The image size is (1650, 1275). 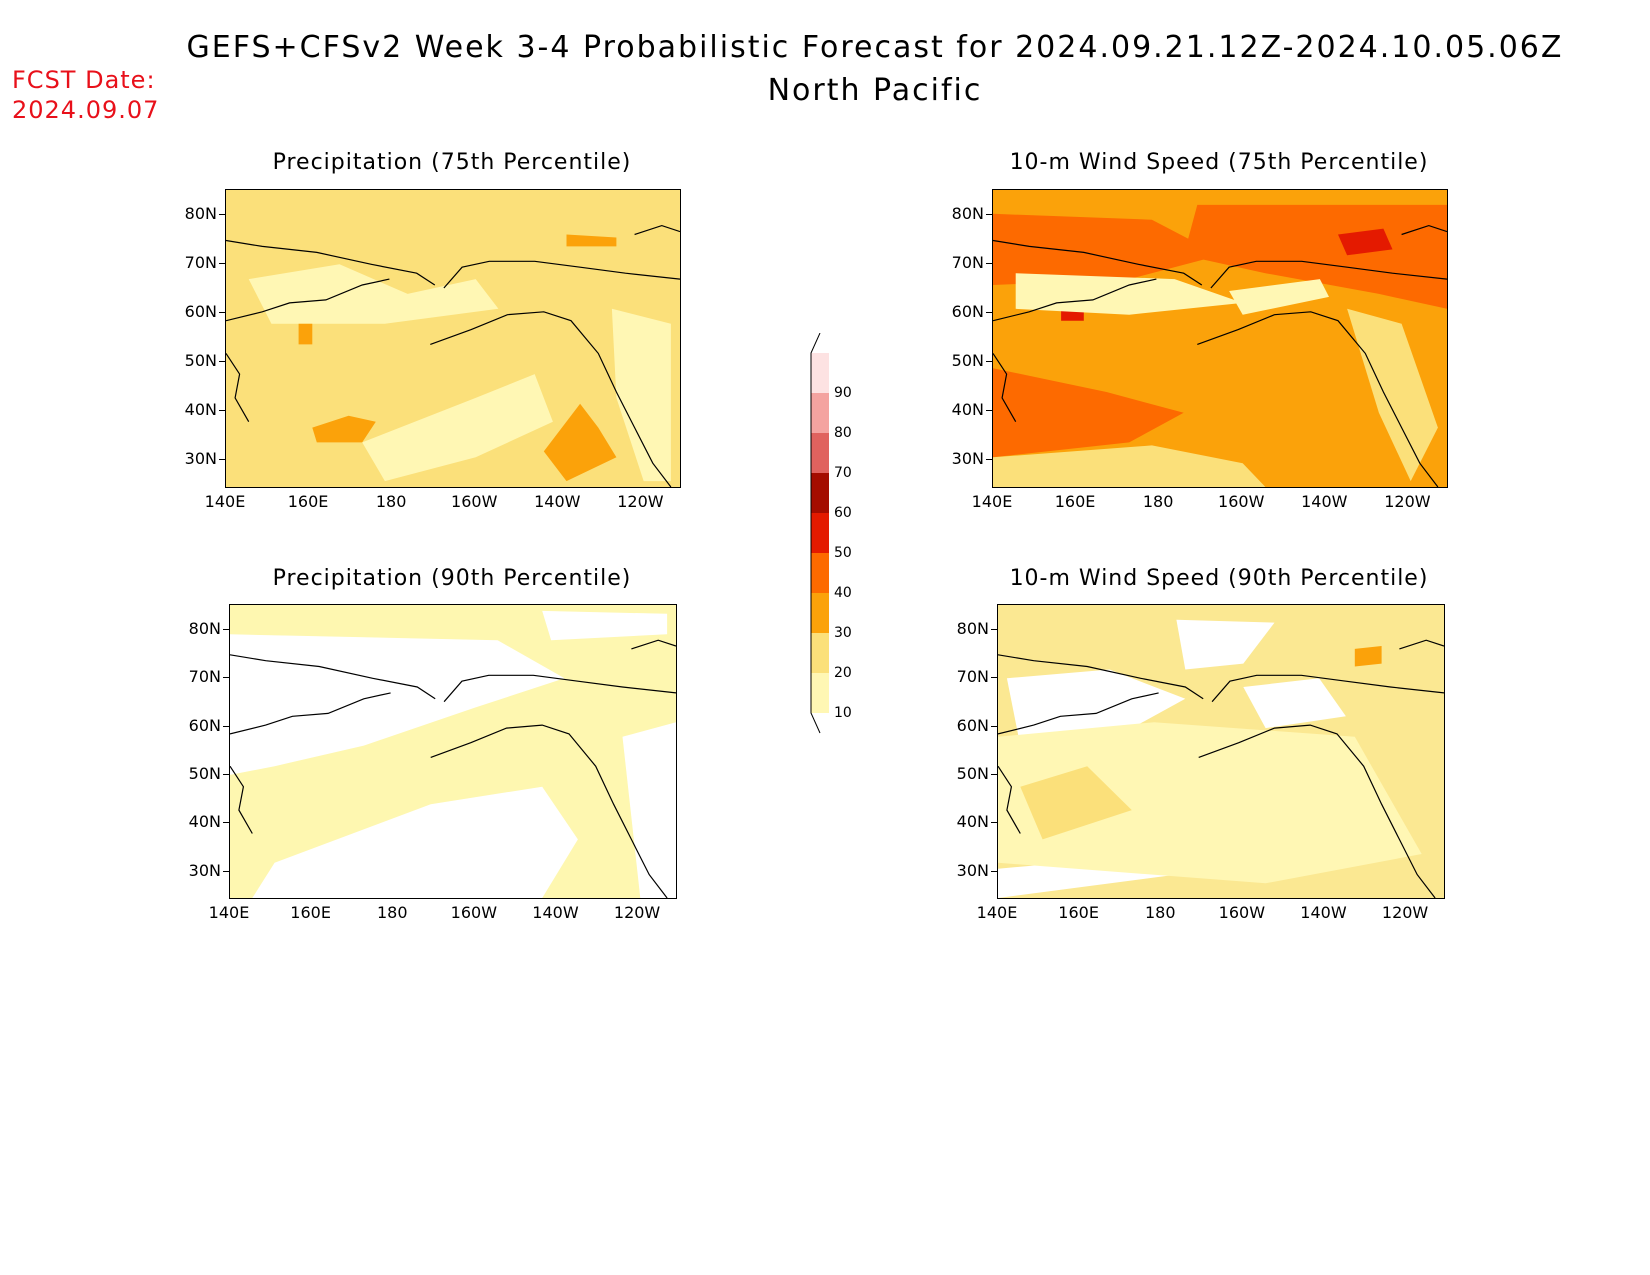 I want to click on panel-title-precip-75: Precipitation (75th Percentile), so click(x=452, y=162).